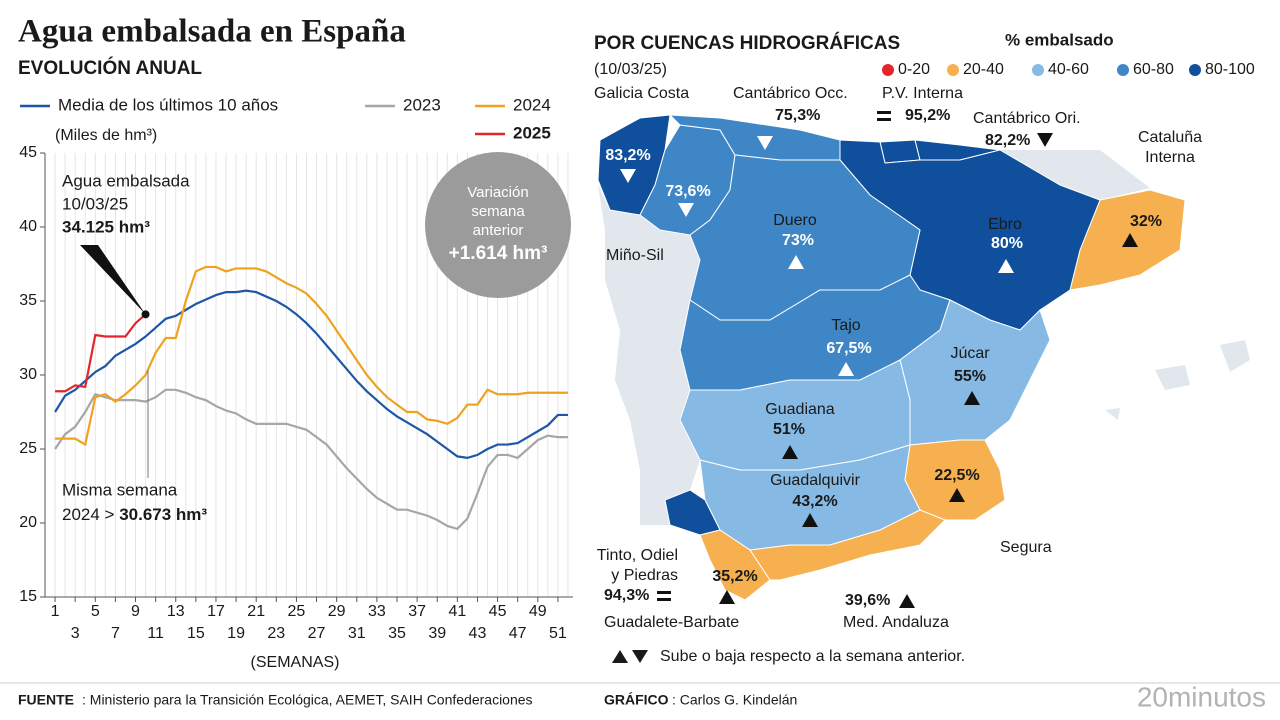  I want to click on x-tick-label: 33, so click(377, 611).